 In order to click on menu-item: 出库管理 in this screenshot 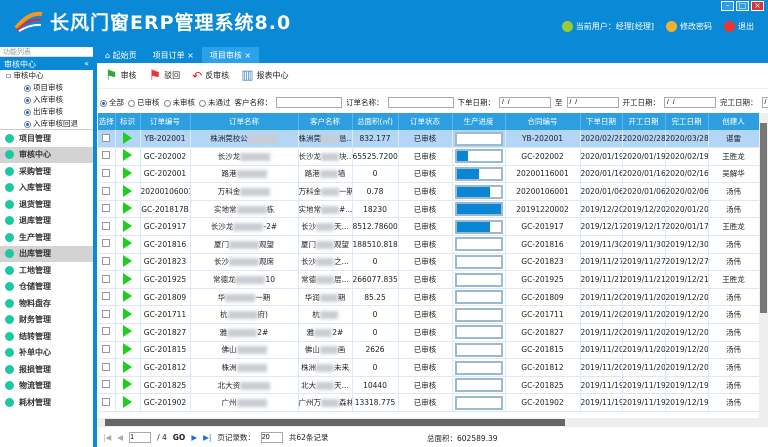, I will do `click(46, 253)`.